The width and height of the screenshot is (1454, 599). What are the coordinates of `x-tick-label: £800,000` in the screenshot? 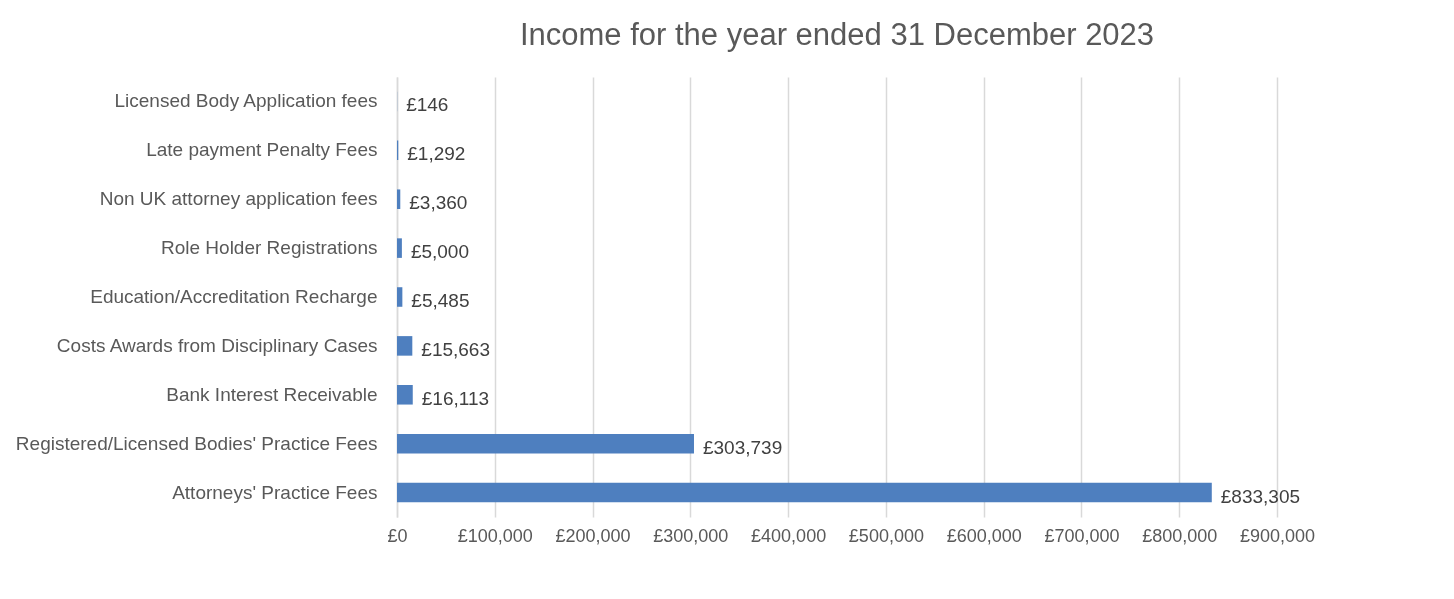 It's located at (1180, 535).